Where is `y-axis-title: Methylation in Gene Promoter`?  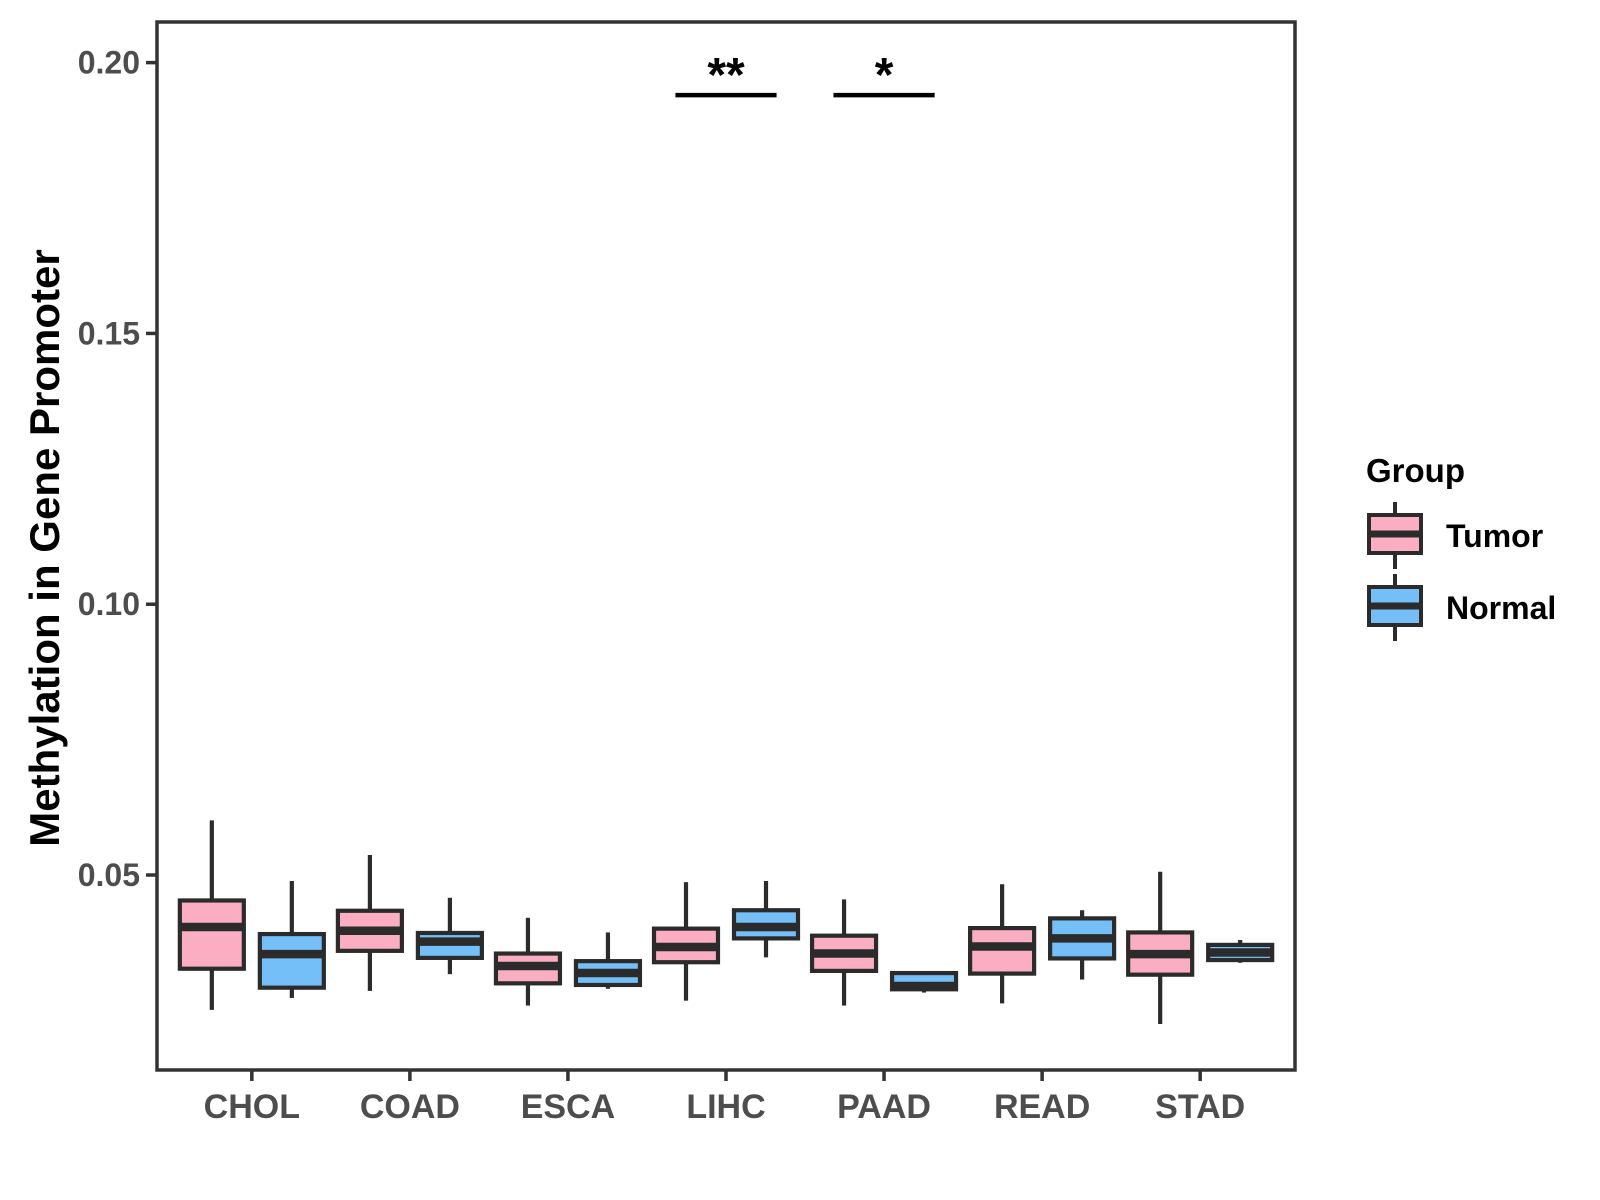
y-axis-title: Methylation in Gene Promoter is located at coordinates (44, 548).